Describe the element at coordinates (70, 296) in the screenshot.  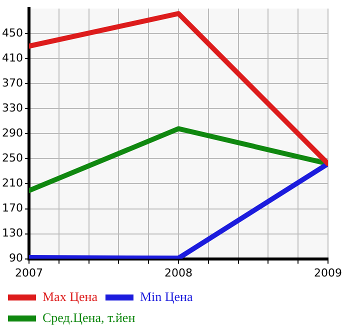
I see `legend-label: Max Цена` at that location.